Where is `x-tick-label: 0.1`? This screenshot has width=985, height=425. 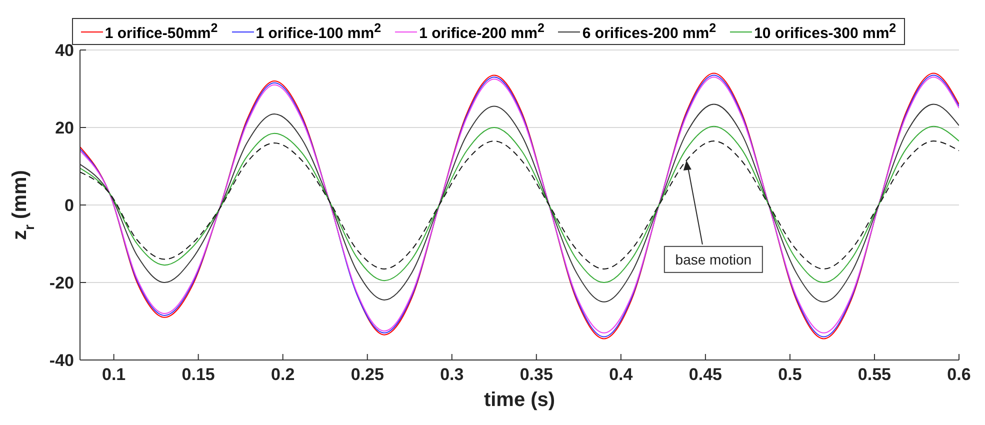
x-tick-label: 0.1 is located at coordinates (114, 374).